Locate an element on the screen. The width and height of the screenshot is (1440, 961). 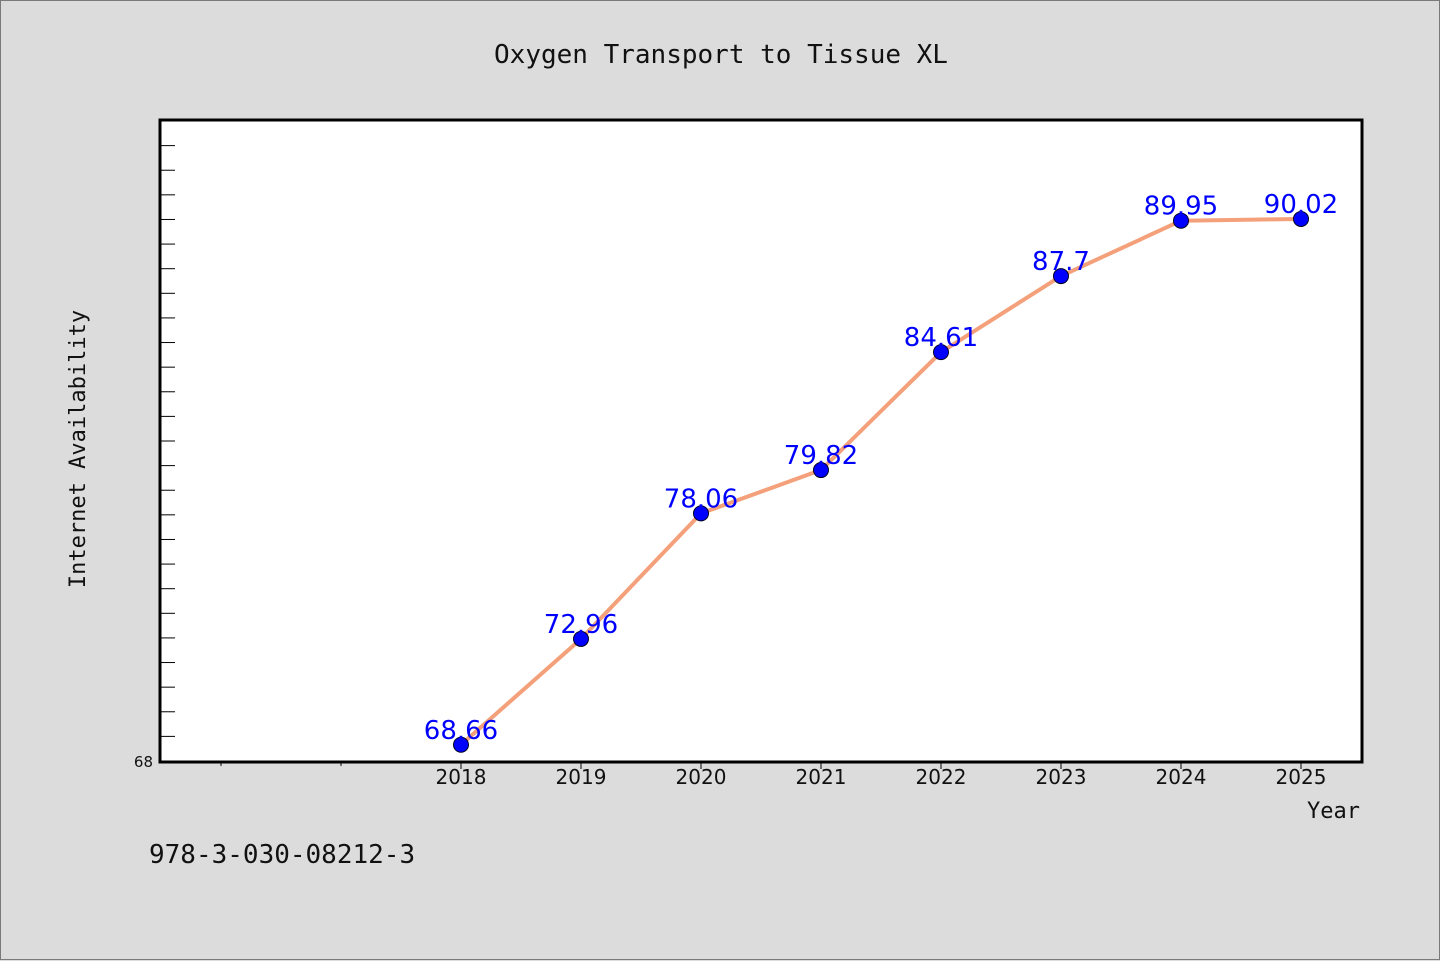
x-tick-label: 2021 is located at coordinates (821, 777).